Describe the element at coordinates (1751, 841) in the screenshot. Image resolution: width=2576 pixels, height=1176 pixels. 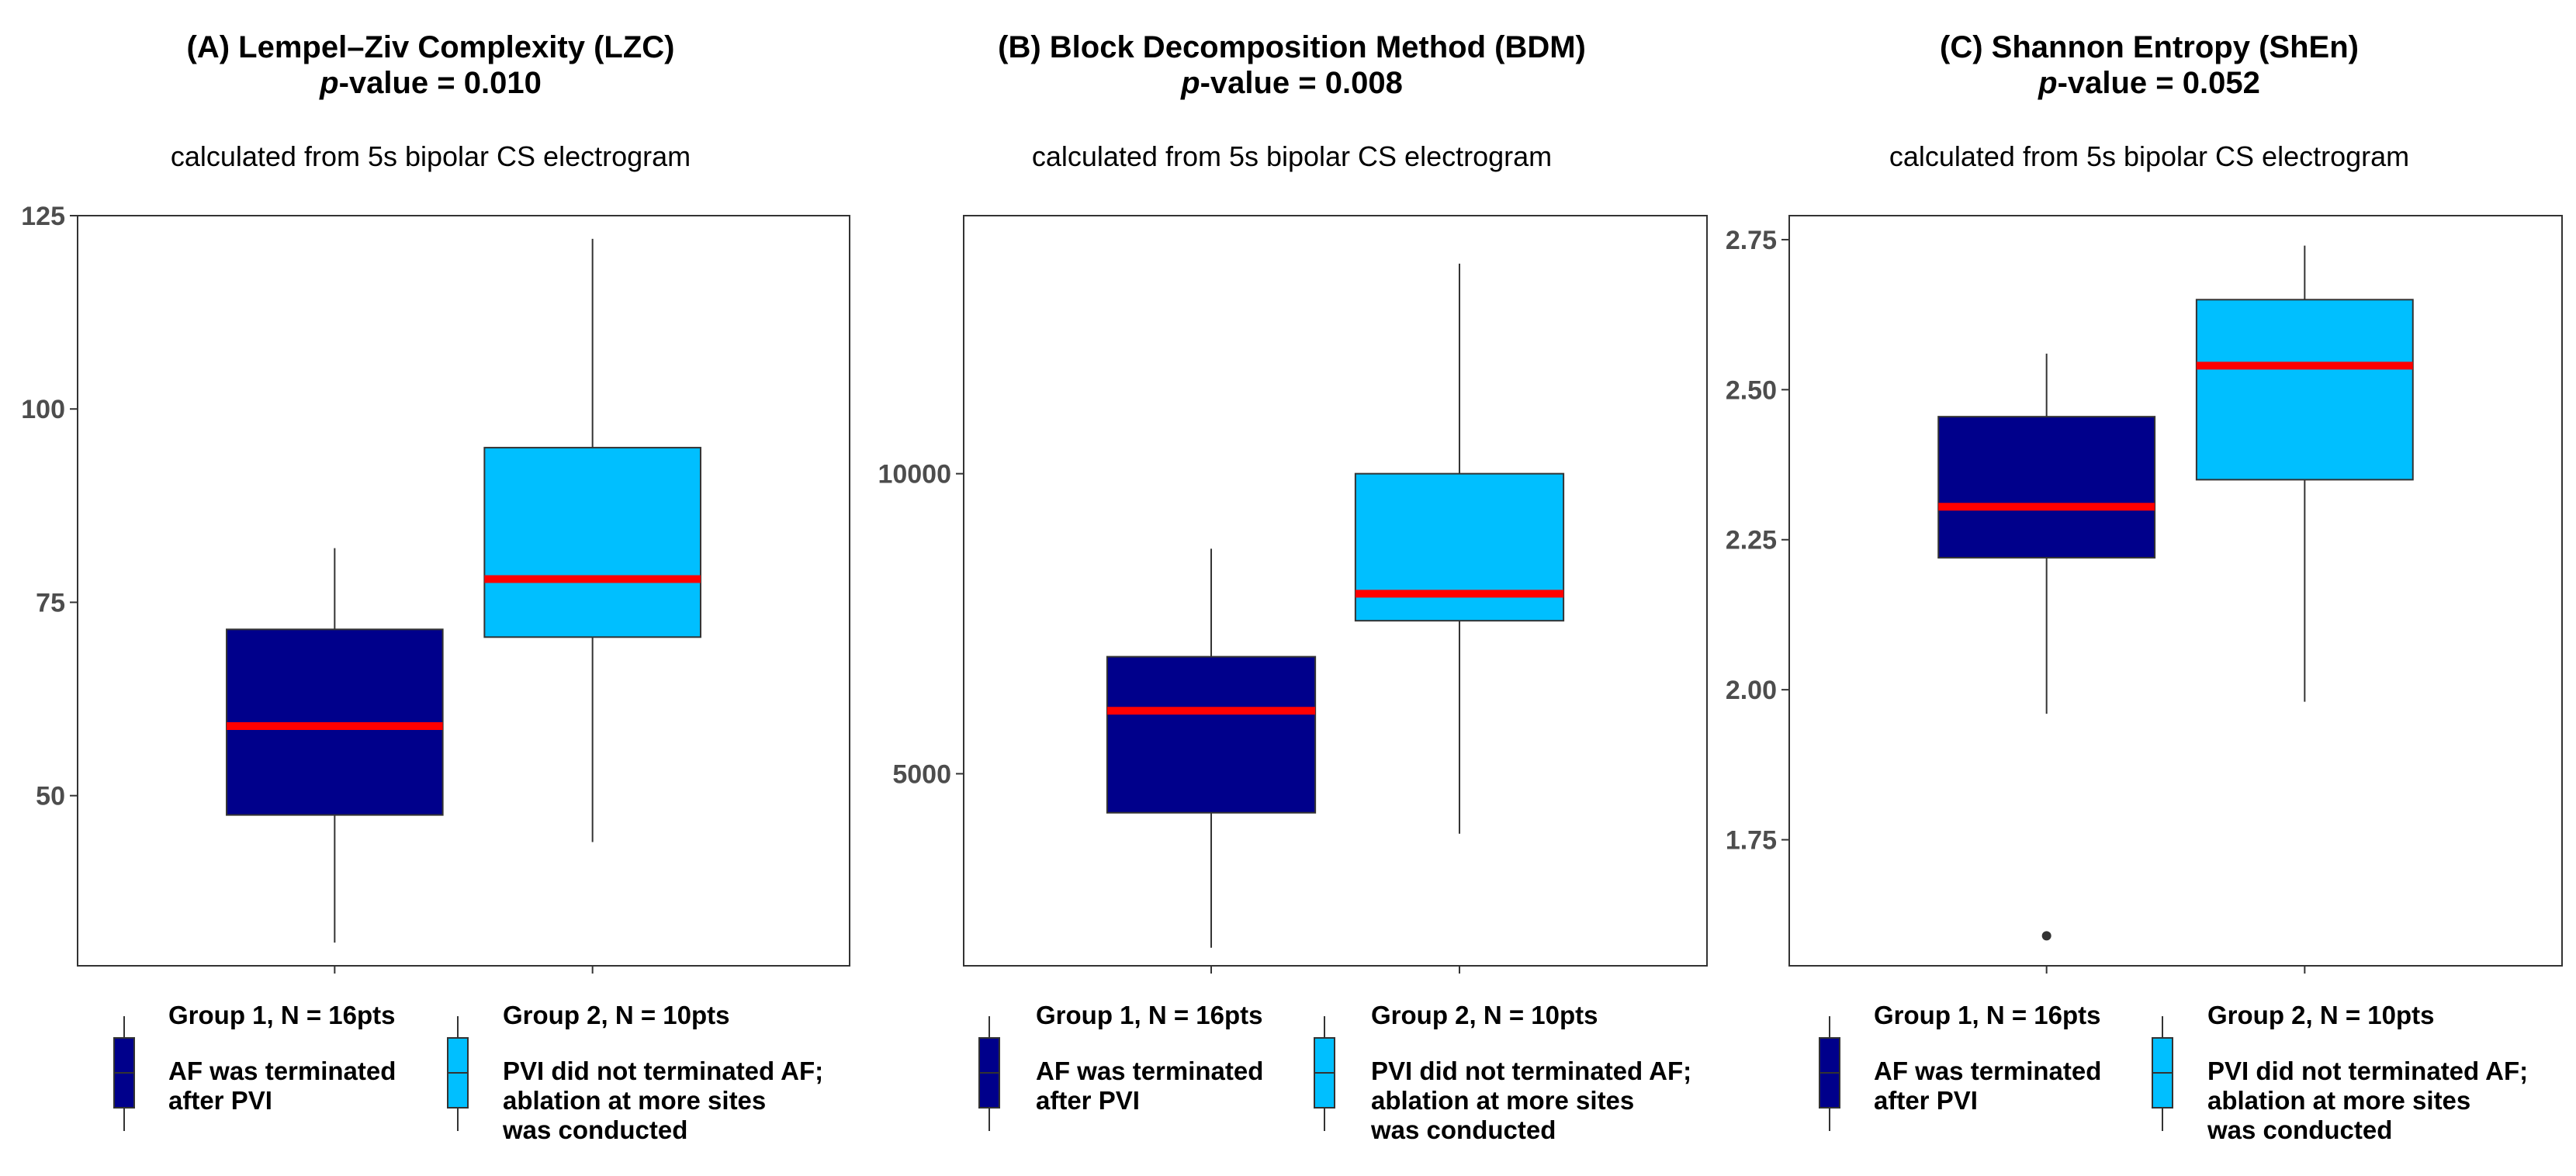
I see `y-tick-label: 1.75` at that location.